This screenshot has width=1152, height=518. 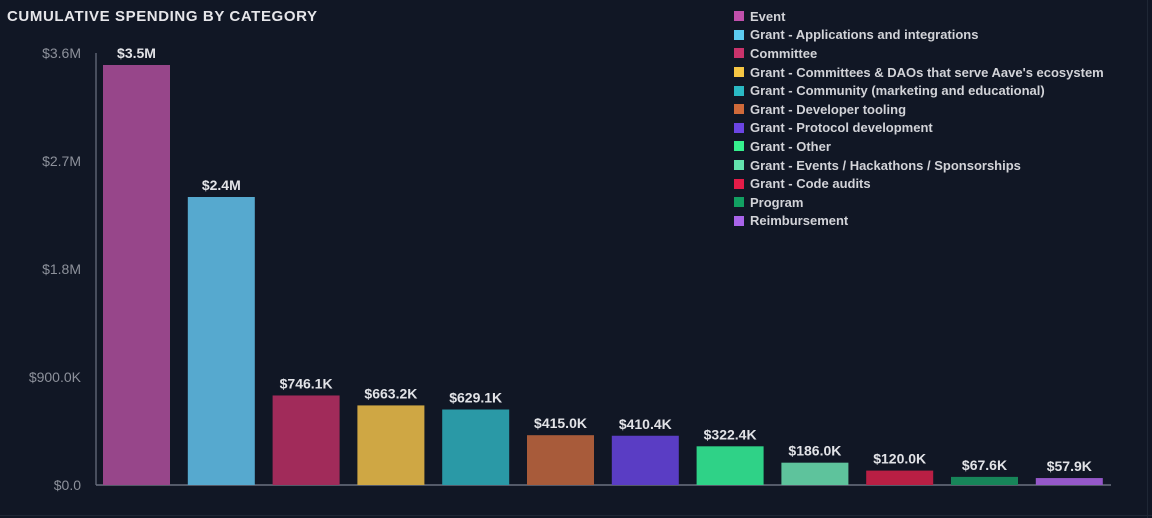 I want to click on legend-item: Grant - Code audits, so click(x=919, y=183).